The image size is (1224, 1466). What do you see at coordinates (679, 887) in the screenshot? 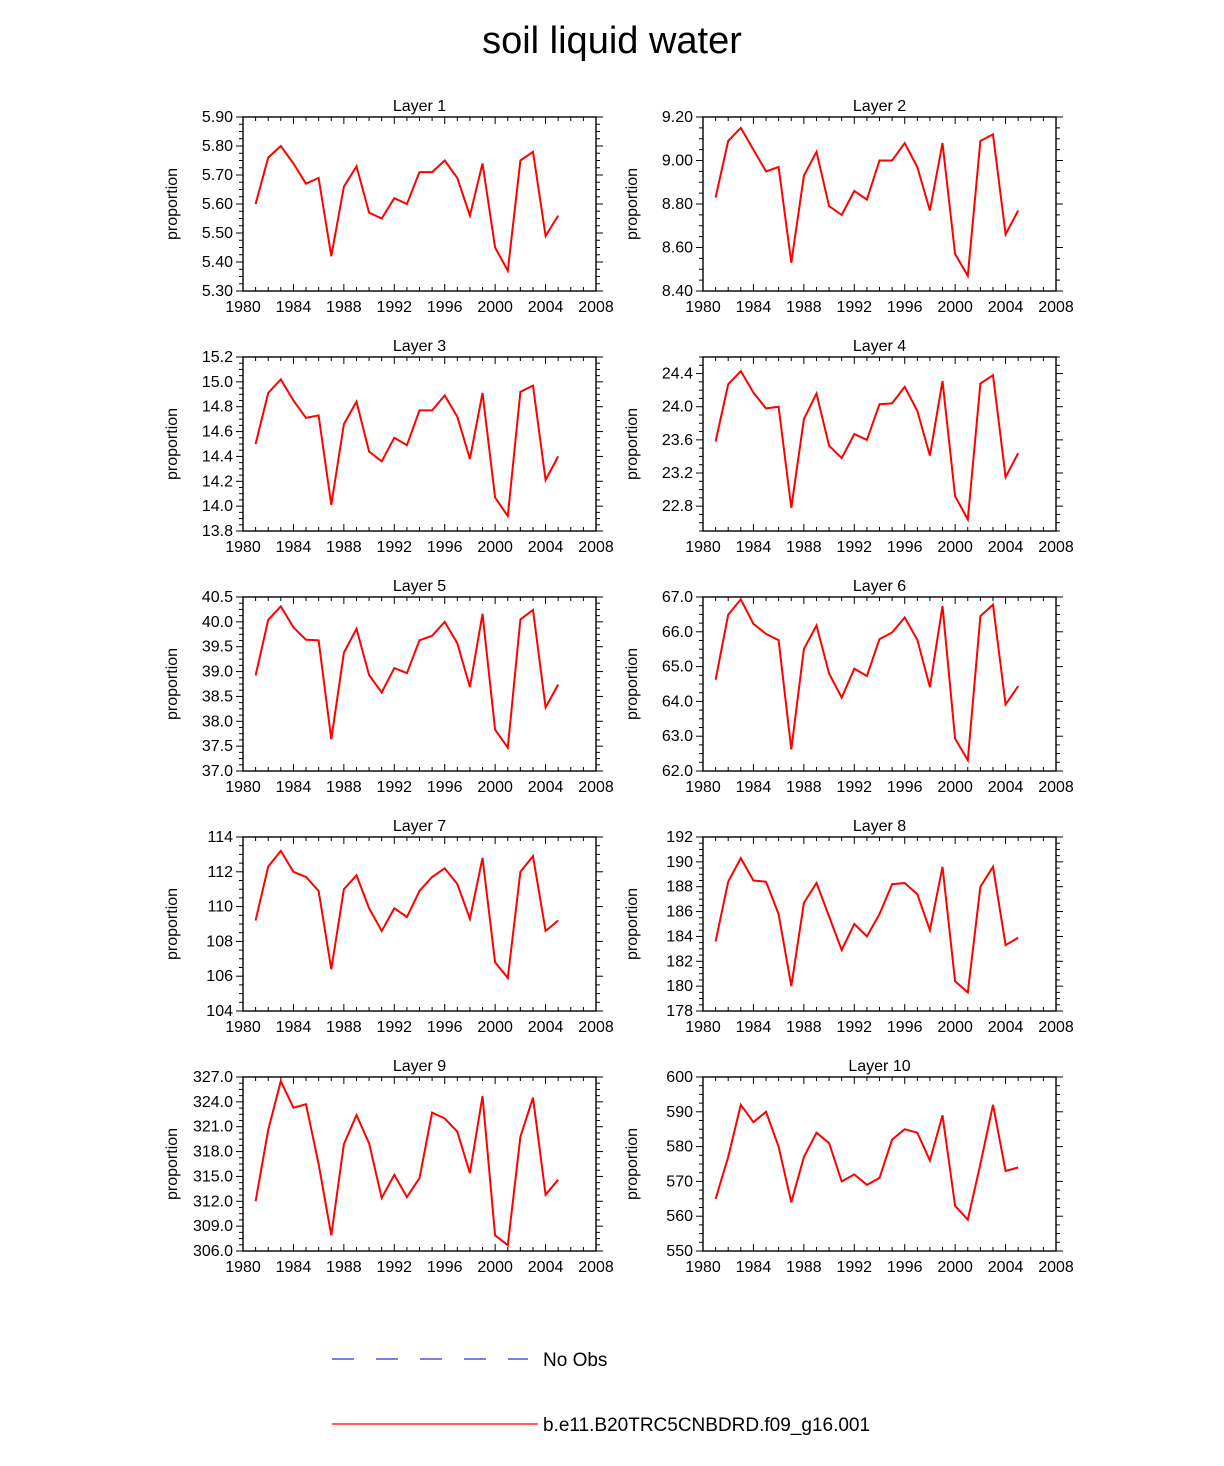
I see `panel-8-ytick-label: 188` at bounding box center [679, 887].